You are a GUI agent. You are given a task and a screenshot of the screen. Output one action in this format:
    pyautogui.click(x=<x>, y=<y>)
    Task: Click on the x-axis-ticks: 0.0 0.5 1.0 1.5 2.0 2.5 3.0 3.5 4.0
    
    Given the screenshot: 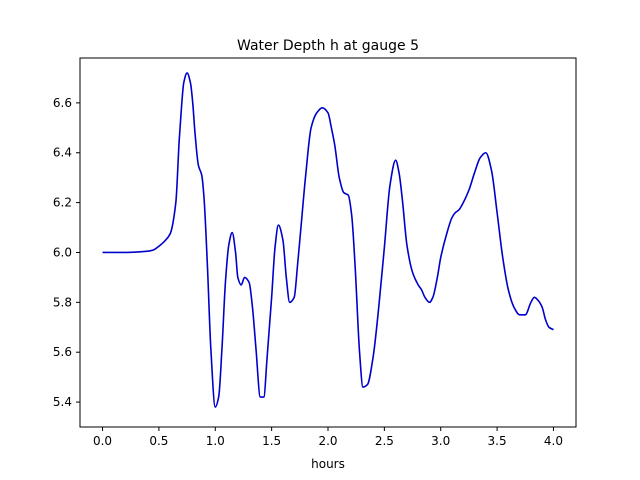 What is the action you would take?
    pyautogui.click(x=328, y=437)
    